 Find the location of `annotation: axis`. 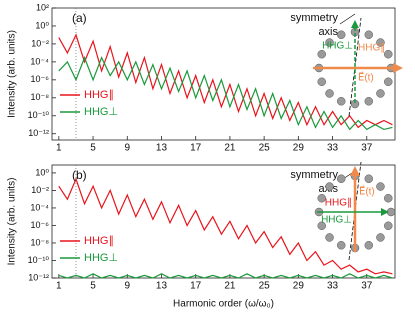

annotation: axis is located at coordinates (328, 32).